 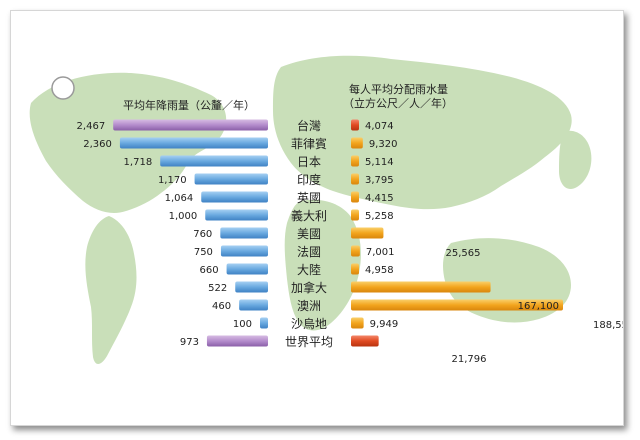 What do you see at coordinates (63, 88) in the screenshot?
I see `binder-hole-decoration` at bounding box center [63, 88].